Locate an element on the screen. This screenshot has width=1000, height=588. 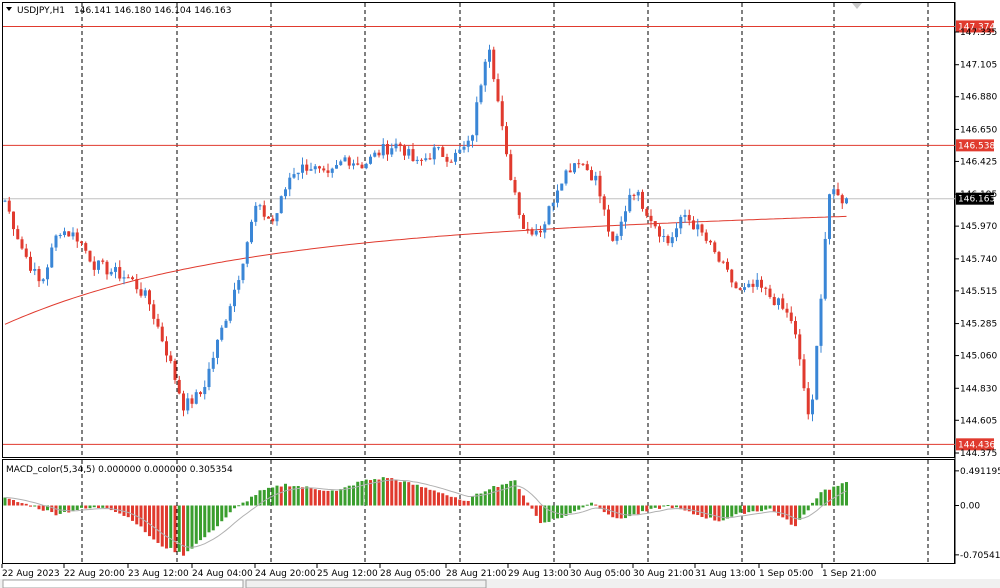
price-level-tag is located at coordinates (975, 26).